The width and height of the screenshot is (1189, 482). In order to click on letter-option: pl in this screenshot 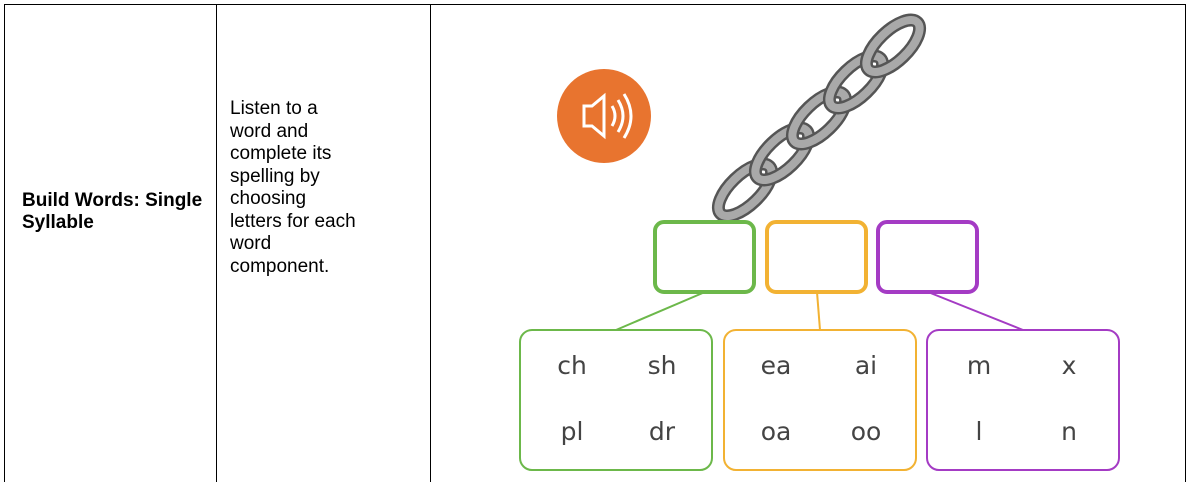, I will do `click(572, 431)`.